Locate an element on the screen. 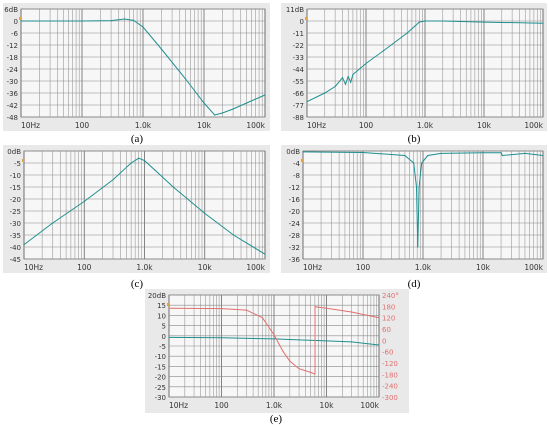  y2-tick-label: 180 is located at coordinates (388, 307).